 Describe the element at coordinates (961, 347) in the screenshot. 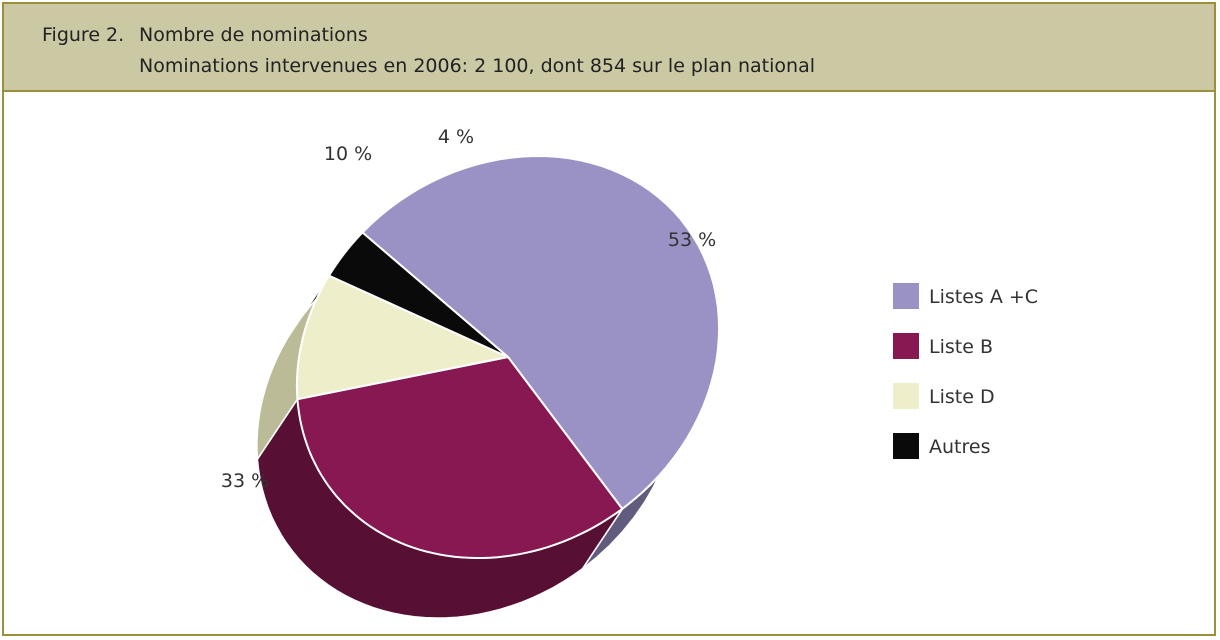

I see `legend-label-liste-b: Liste B` at that location.